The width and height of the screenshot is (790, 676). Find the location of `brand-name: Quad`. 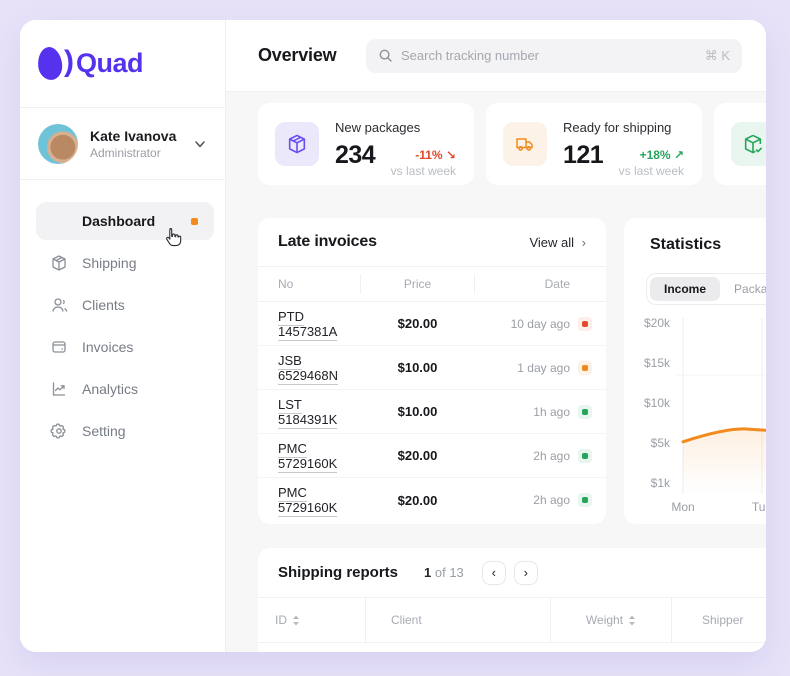

brand-name: Quad is located at coordinates (110, 63).